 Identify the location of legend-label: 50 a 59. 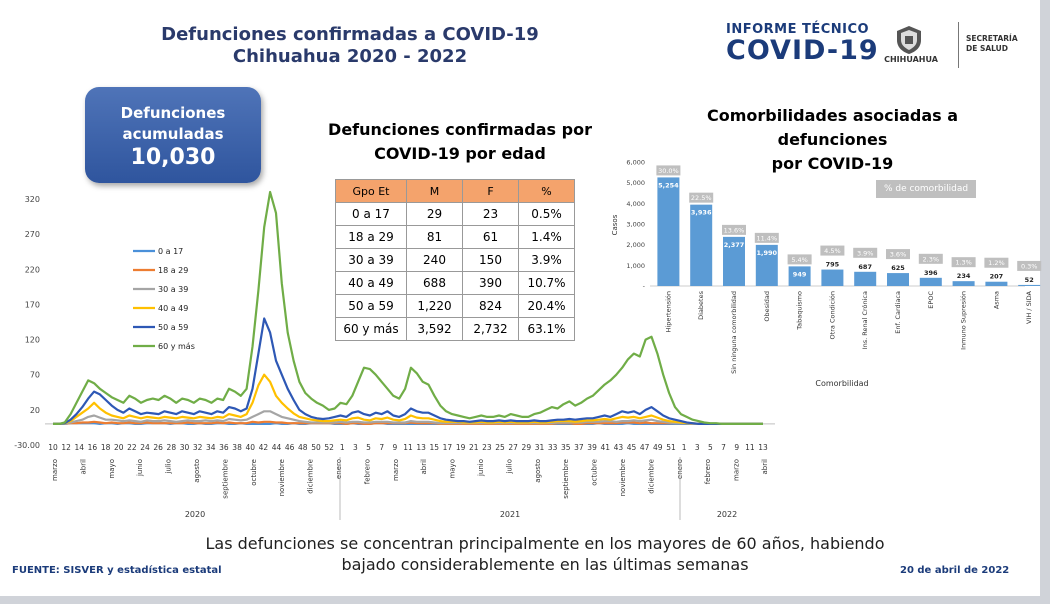
(173, 327).